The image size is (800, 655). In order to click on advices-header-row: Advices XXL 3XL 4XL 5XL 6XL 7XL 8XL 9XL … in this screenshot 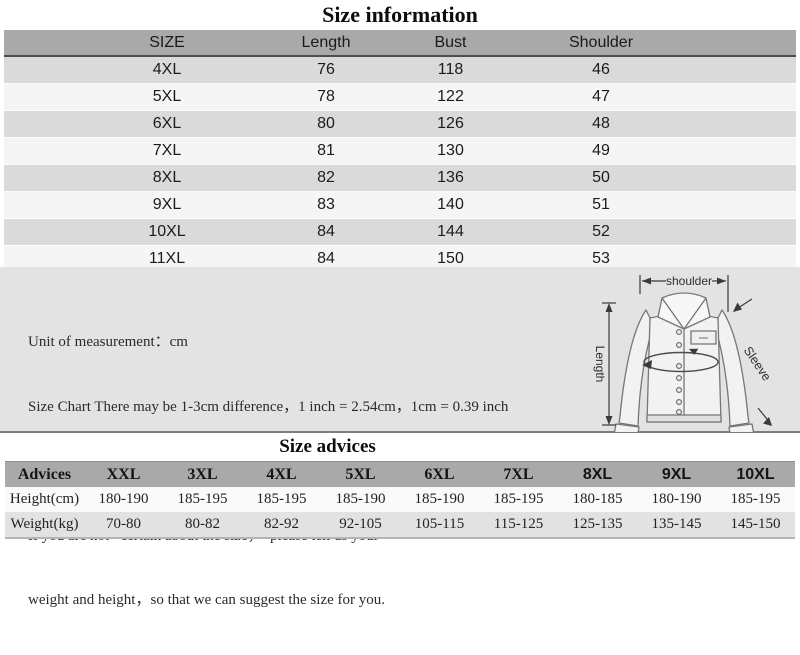, I will do `click(400, 474)`.